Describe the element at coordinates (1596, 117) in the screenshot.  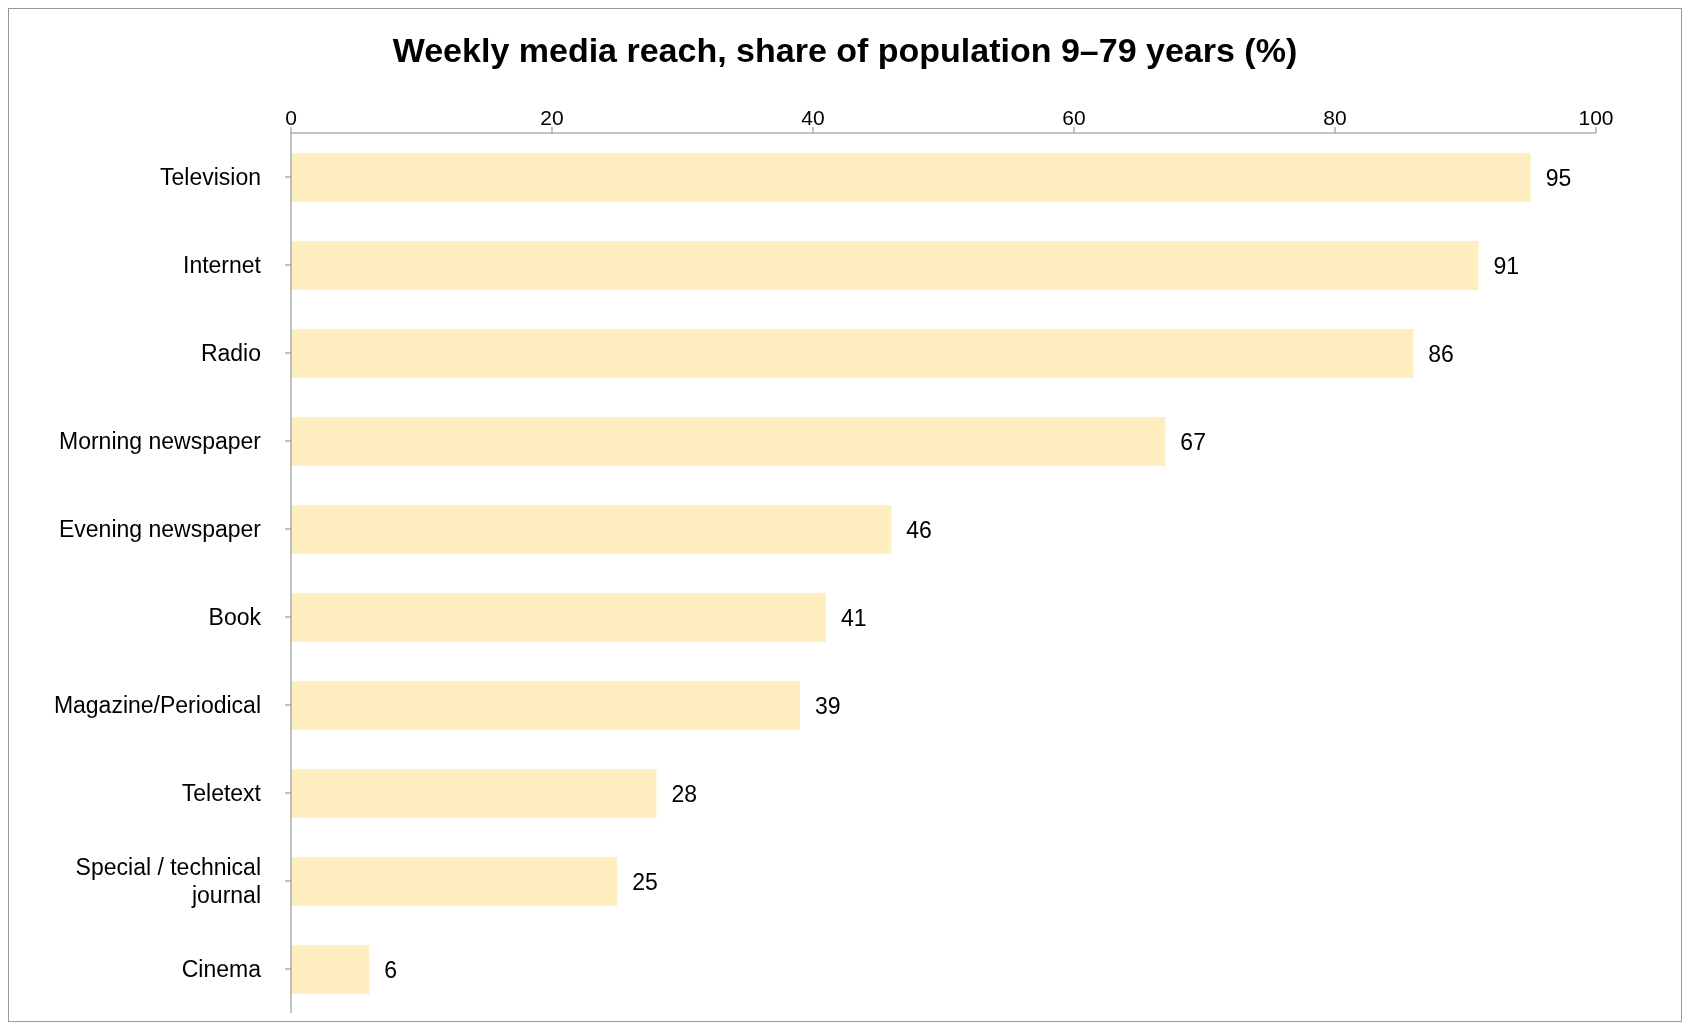
I see `x-tick-label: 100` at that location.